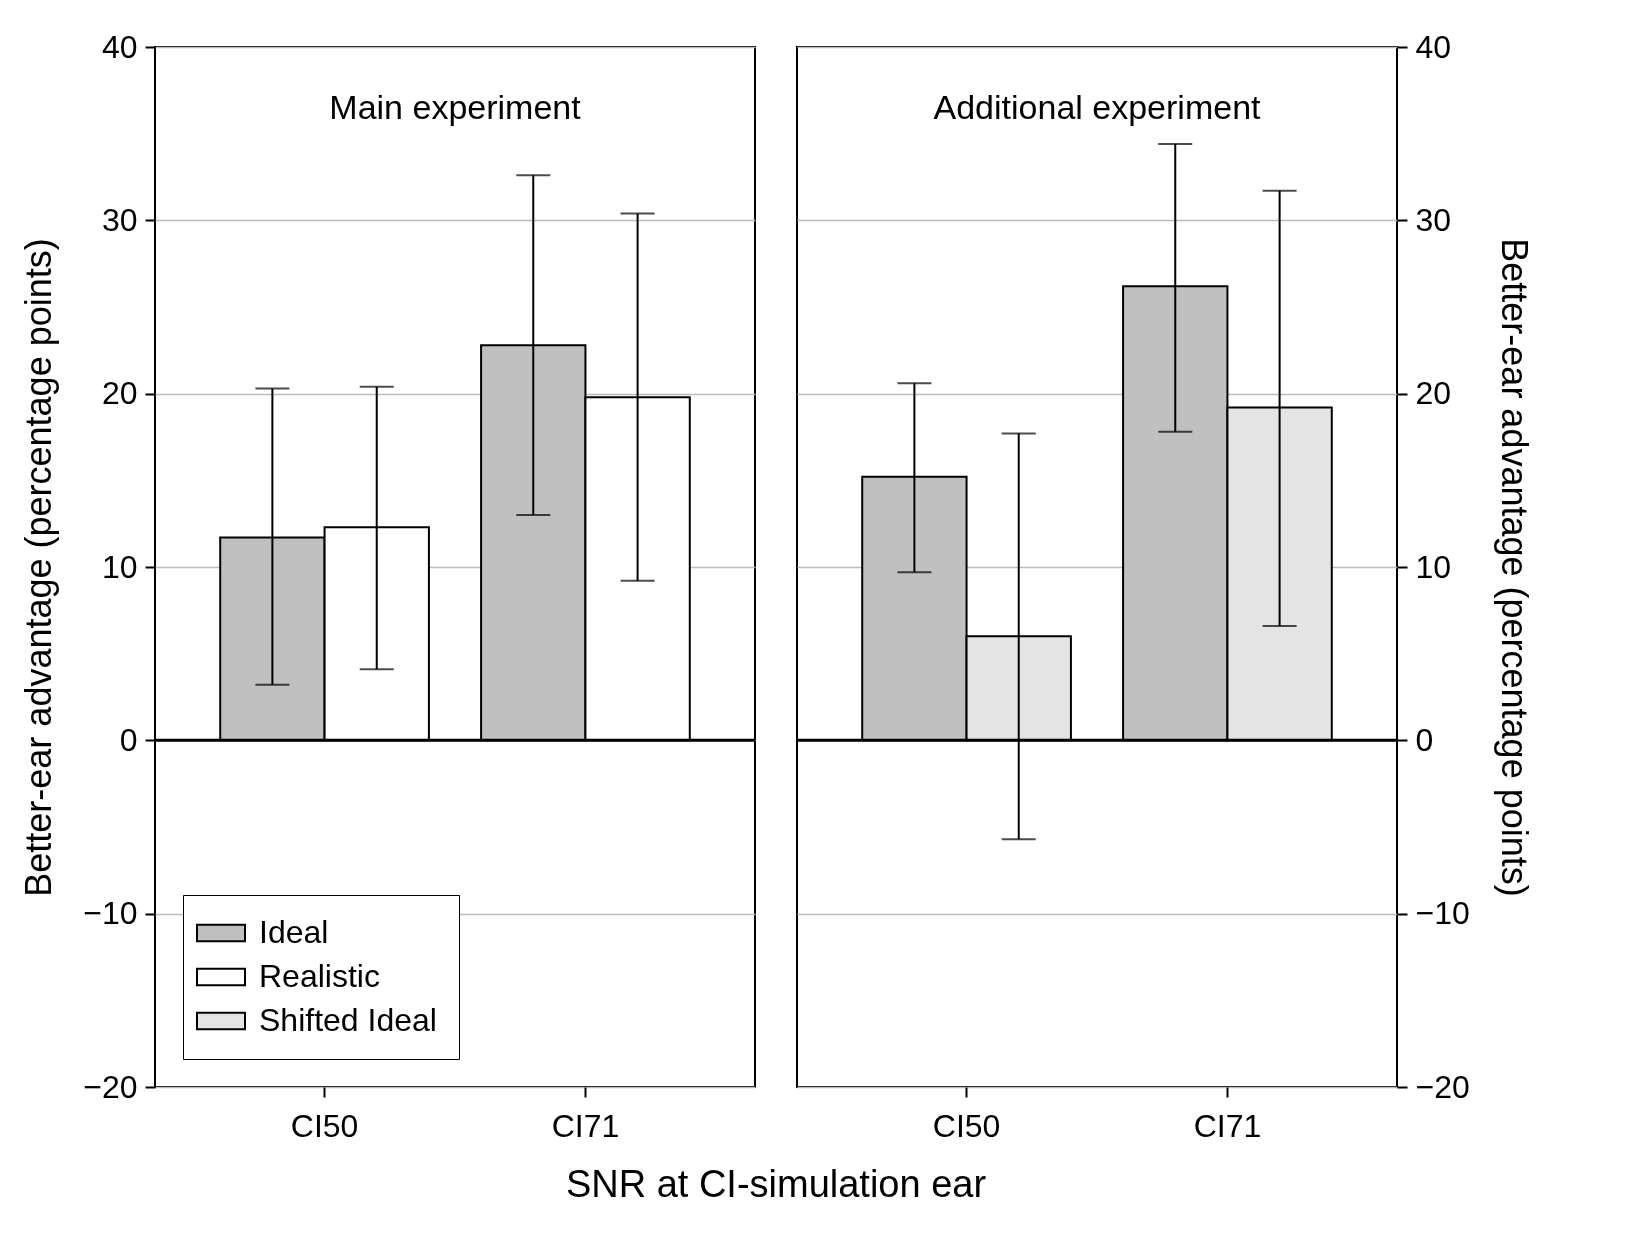 Image resolution: width=1635 pixels, height=1257 pixels. What do you see at coordinates (319, 976) in the screenshot?
I see `legend-label: Realistic` at bounding box center [319, 976].